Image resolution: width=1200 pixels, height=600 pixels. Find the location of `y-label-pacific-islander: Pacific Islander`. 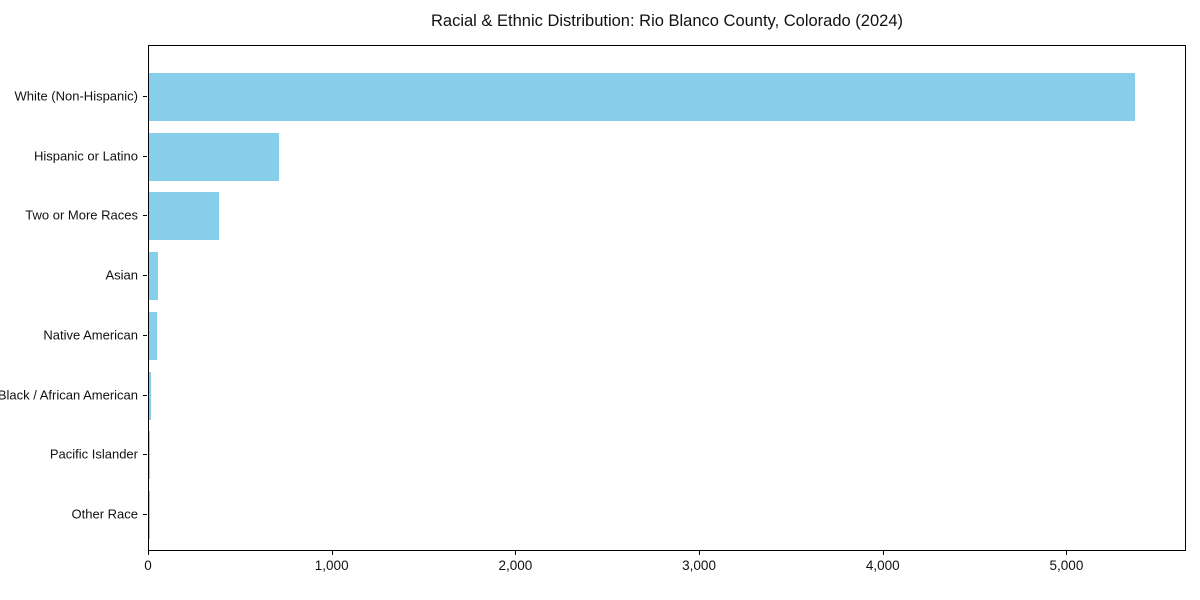

y-label-pacific-islander: Pacific Islander is located at coordinates (93, 454).